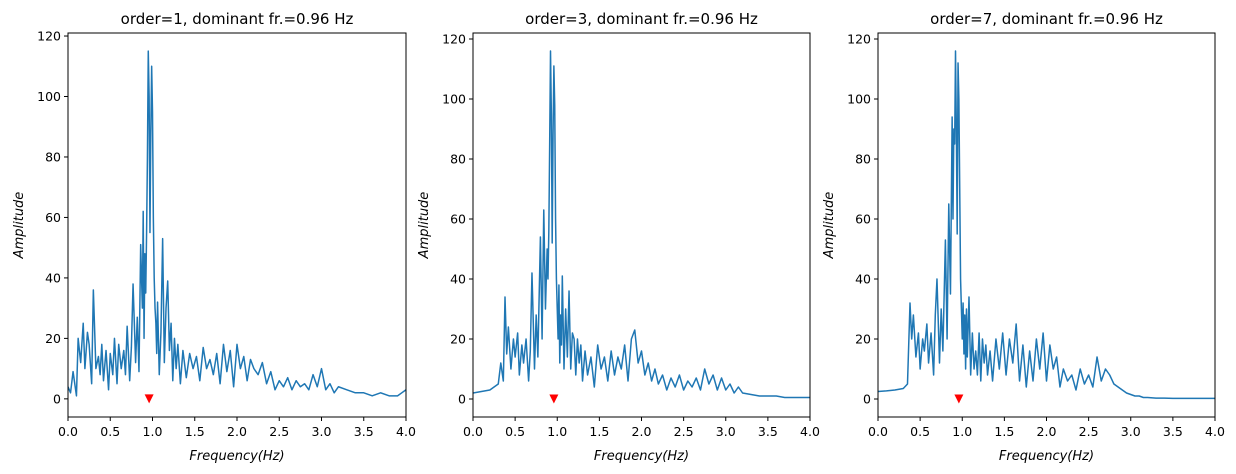 Image resolution: width=1236 pixels, height=474 pixels. I want to click on subplot-title: order=1, dominant fr.=0.96 Hz, so click(237, 19).